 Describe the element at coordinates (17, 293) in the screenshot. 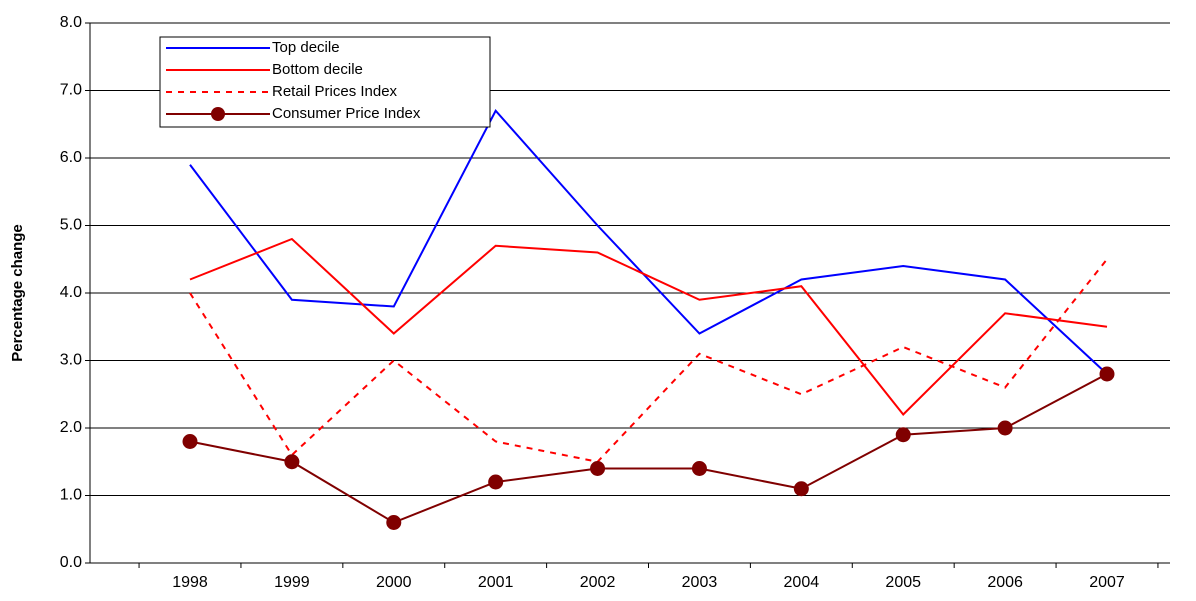

I see `y-axis-title: Percentage change` at that location.